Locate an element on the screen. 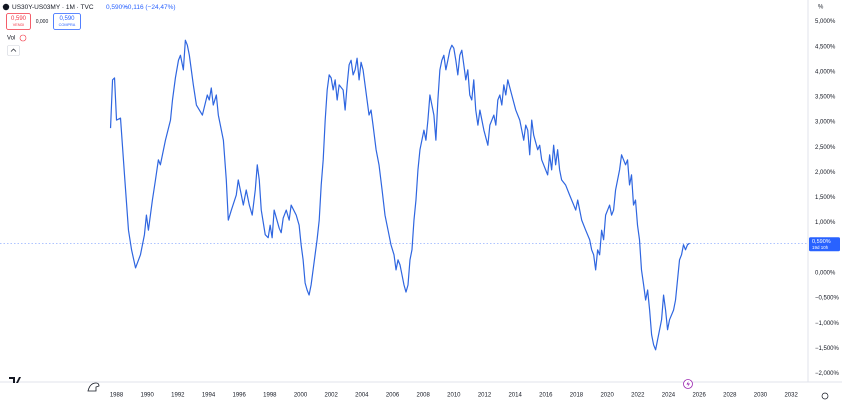 This screenshot has width=842, height=406. y-tick-label: 2,000% is located at coordinates (825, 173).